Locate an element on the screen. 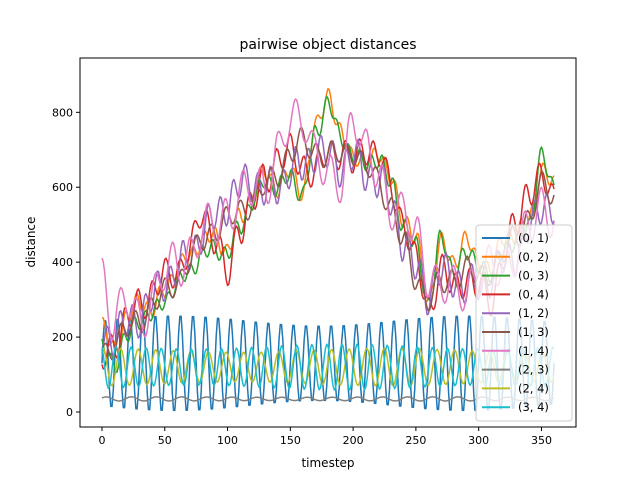  x-tick-label: 50 is located at coordinates (165, 440).